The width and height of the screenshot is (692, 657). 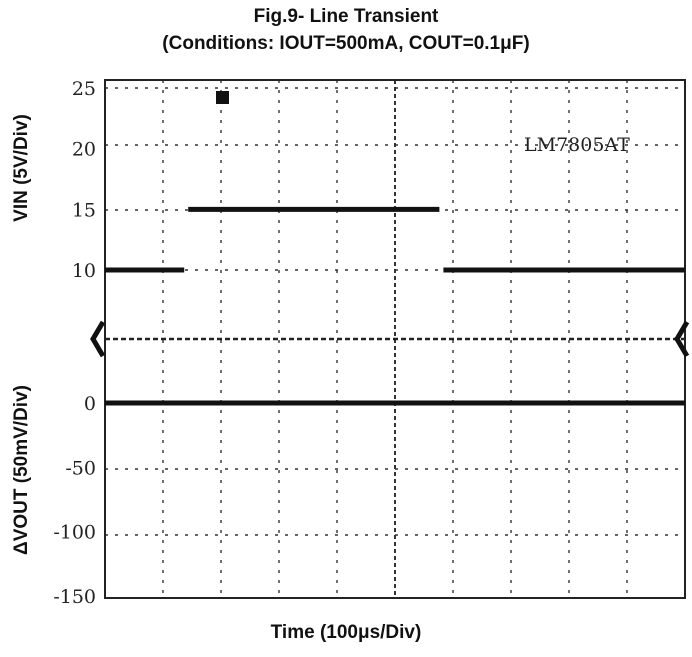 I want to click on y-tick-label: 25, so click(x=84, y=89).